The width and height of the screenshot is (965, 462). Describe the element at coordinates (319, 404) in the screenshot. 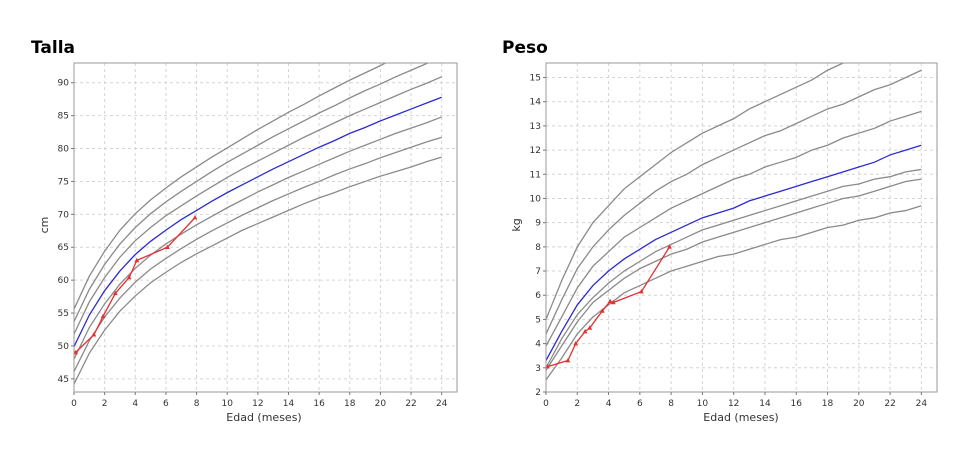

I see `talla-x-tick-label: 16` at that location.